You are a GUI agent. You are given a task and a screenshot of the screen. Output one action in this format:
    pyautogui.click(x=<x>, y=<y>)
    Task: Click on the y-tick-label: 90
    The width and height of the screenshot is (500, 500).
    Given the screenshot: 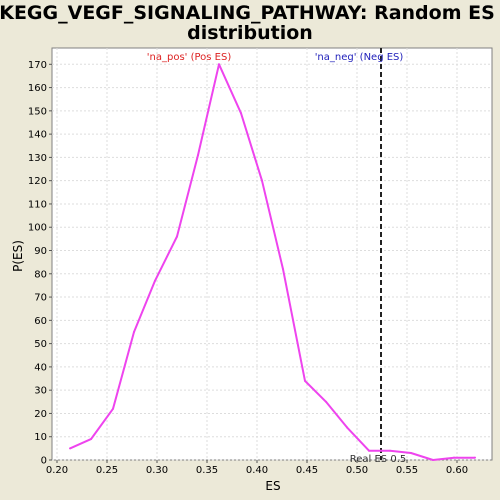 What is the action you would take?
    pyautogui.click(x=40, y=251)
    